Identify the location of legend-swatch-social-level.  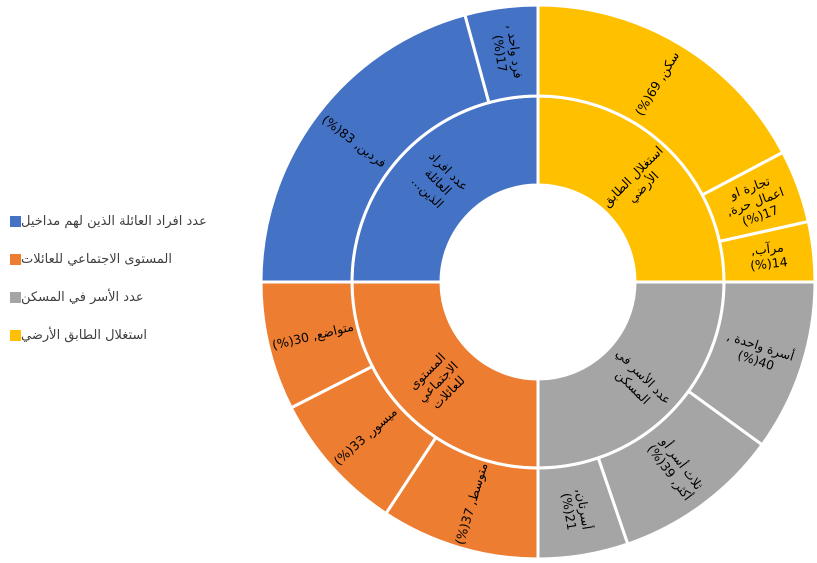
(15, 259).